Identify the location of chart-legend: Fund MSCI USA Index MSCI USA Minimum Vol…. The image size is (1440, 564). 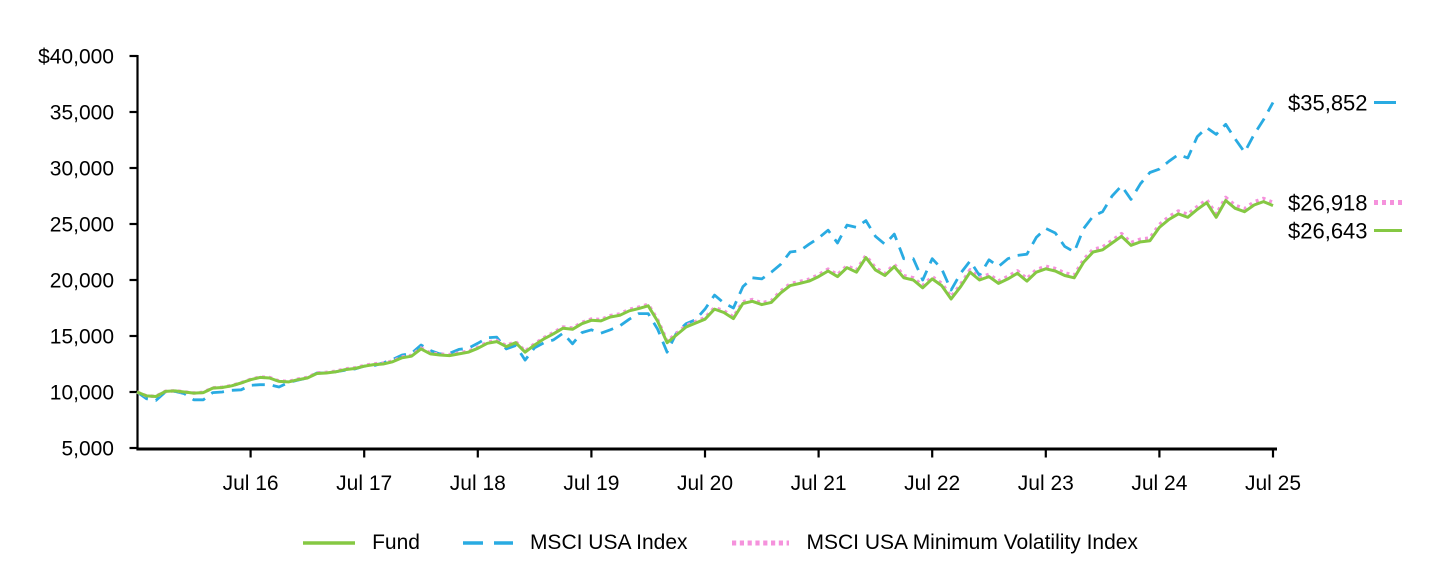
(720, 543).